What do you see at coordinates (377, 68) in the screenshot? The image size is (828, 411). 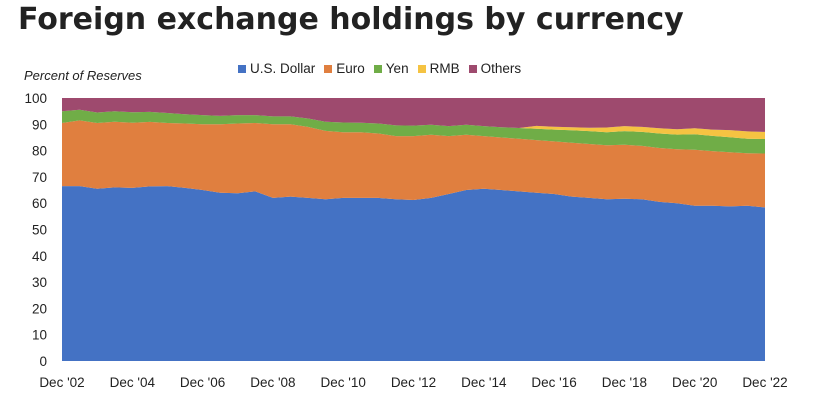 I see `legend-swatch-yen` at bounding box center [377, 68].